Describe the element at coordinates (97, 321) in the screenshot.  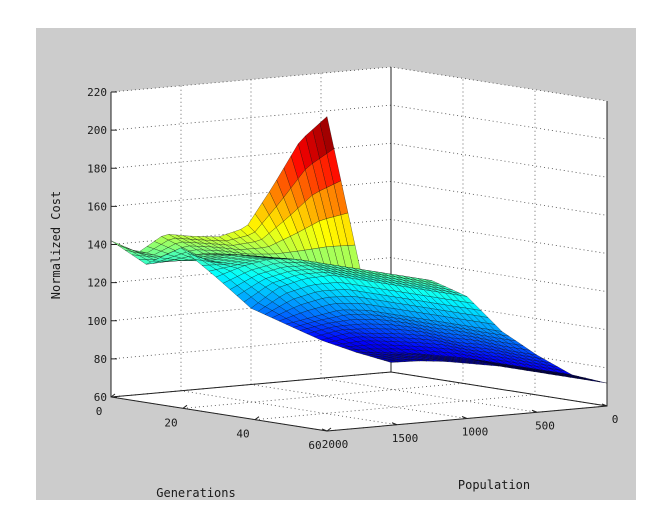
I see `z-tick-label: 100` at that location.